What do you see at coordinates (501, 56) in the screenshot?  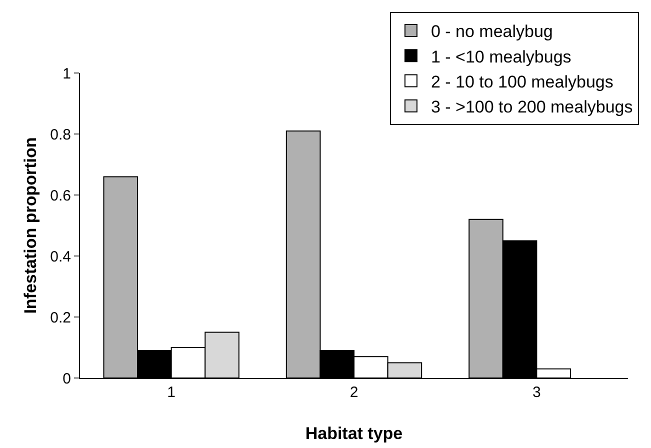 I see `legend-label: 1 - <10 mealybugs` at bounding box center [501, 56].